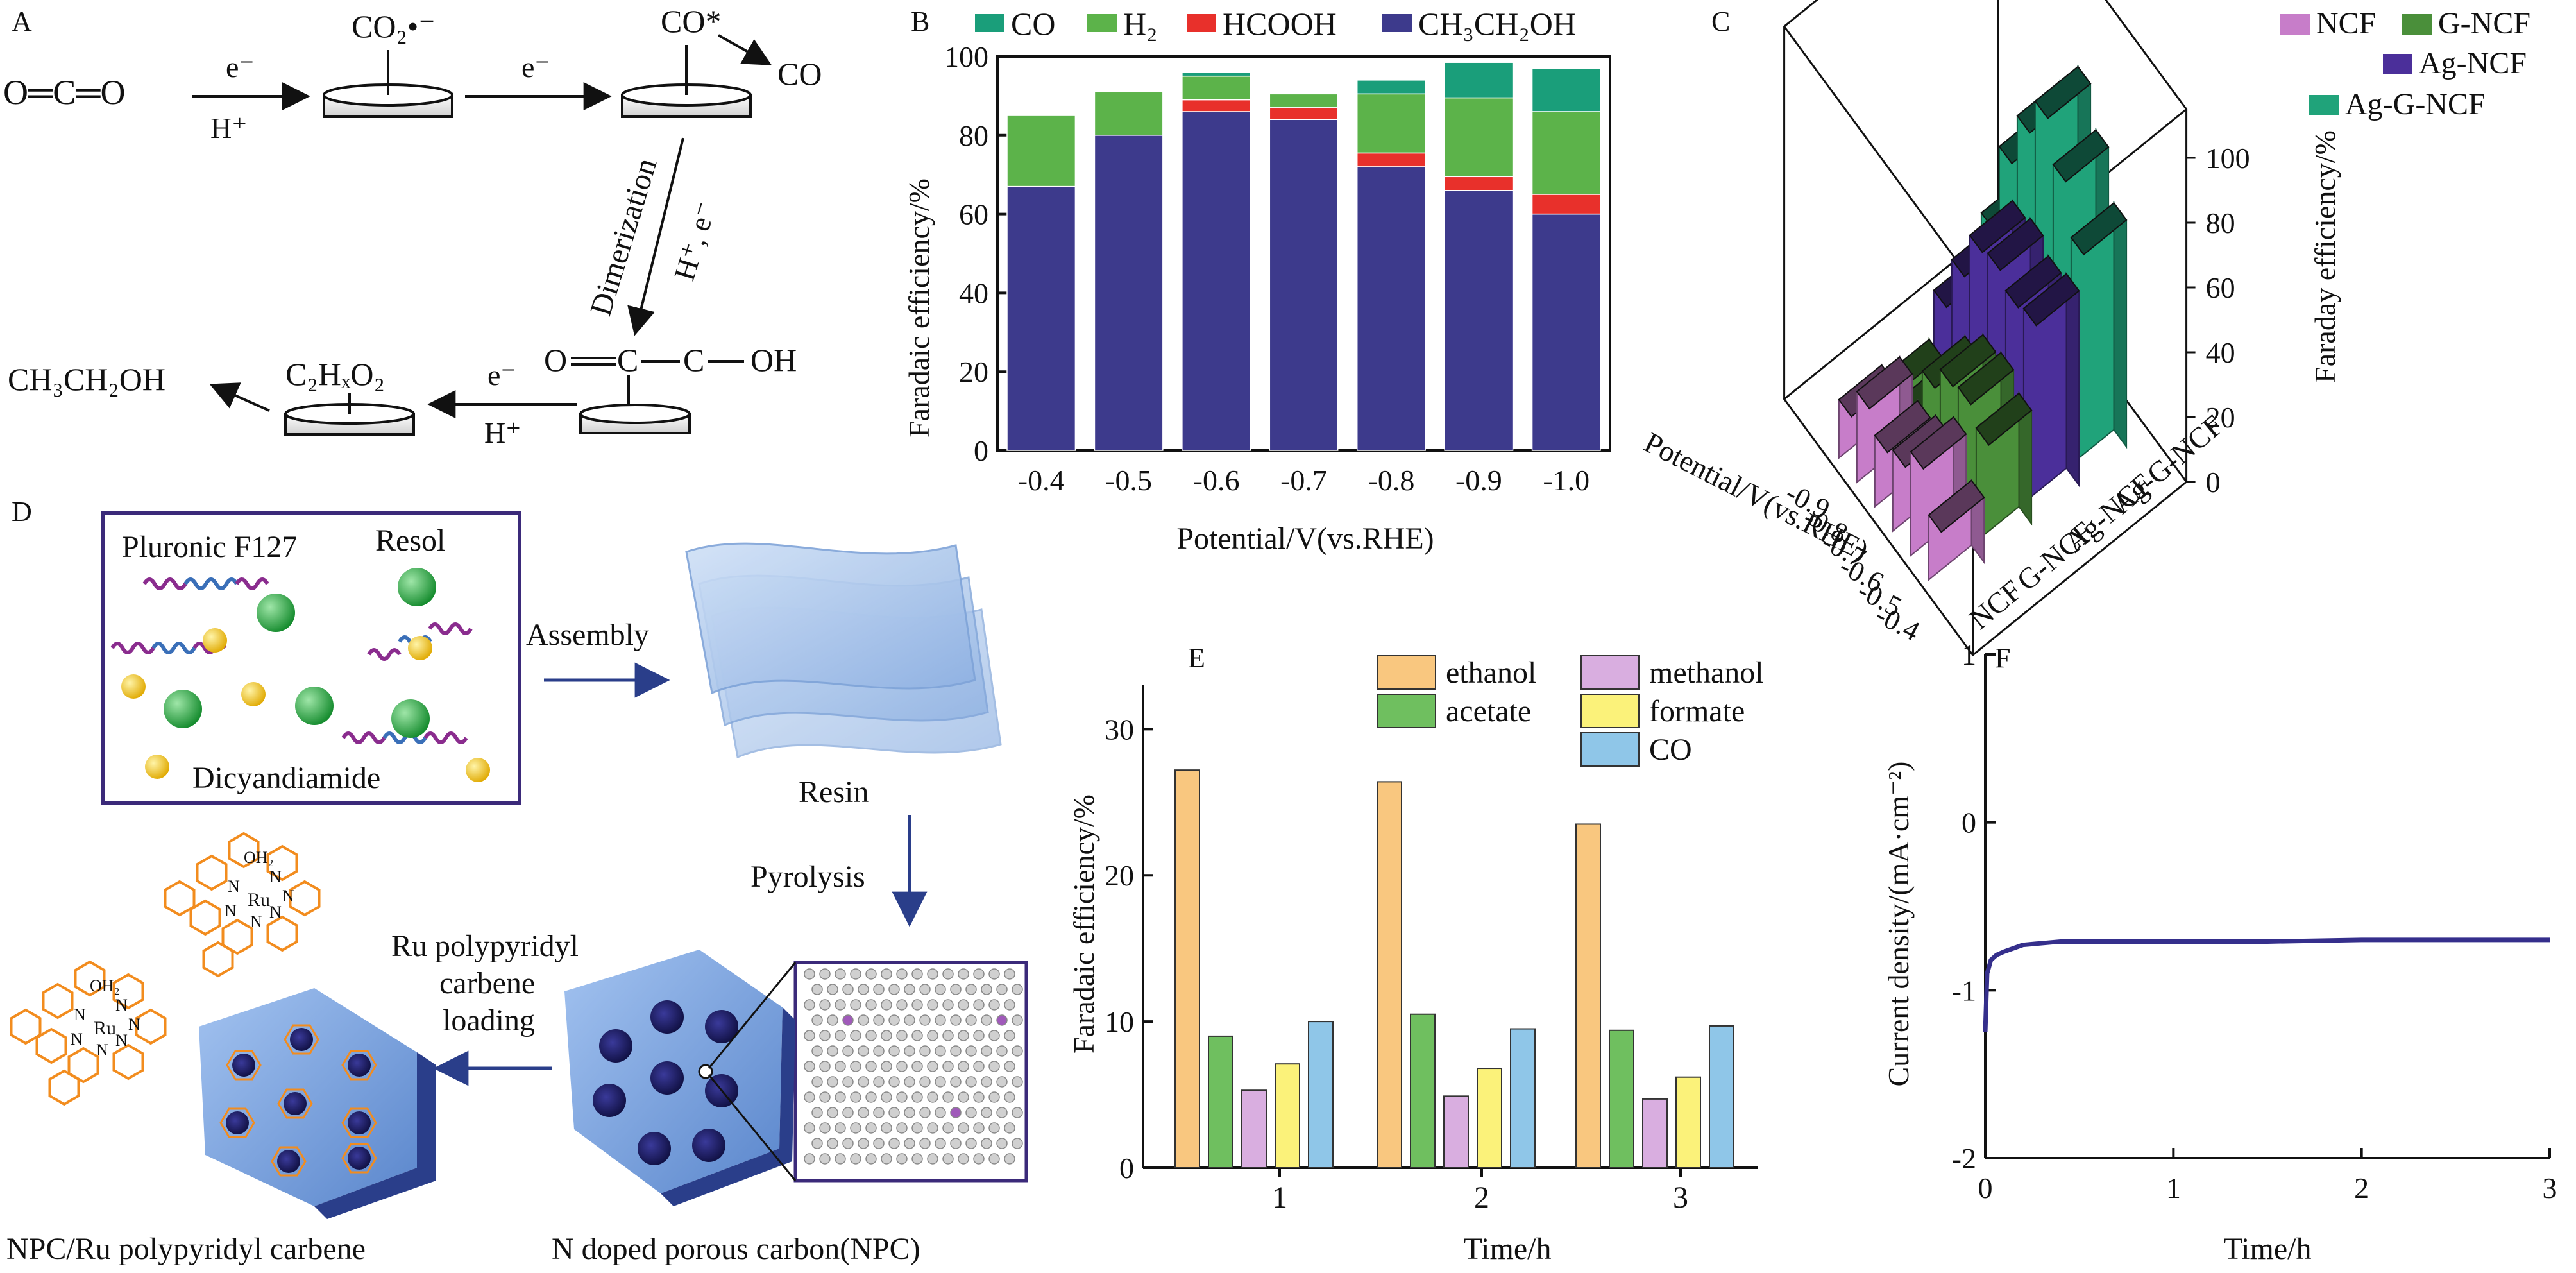  What do you see at coordinates (1481, 1198) in the screenshot?
I see `chart-e-xtick-label: 2` at bounding box center [1481, 1198].